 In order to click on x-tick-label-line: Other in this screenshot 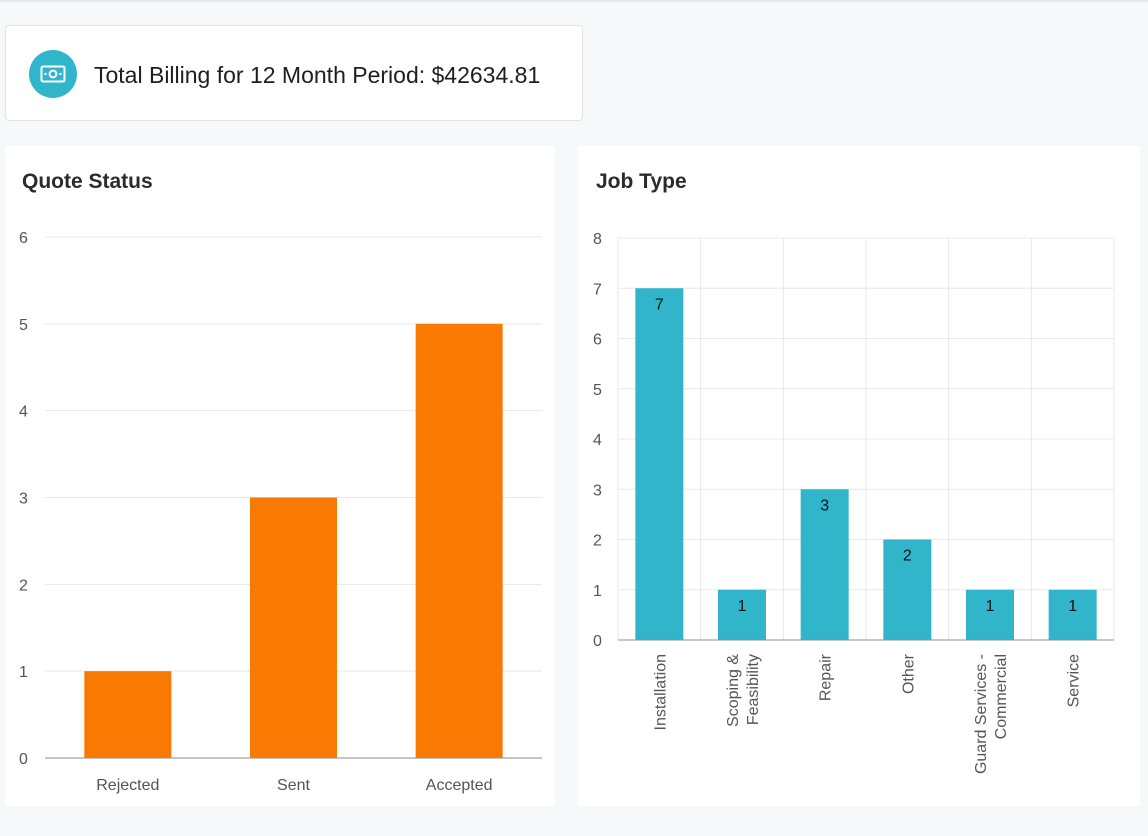, I will do `click(908, 673)`.